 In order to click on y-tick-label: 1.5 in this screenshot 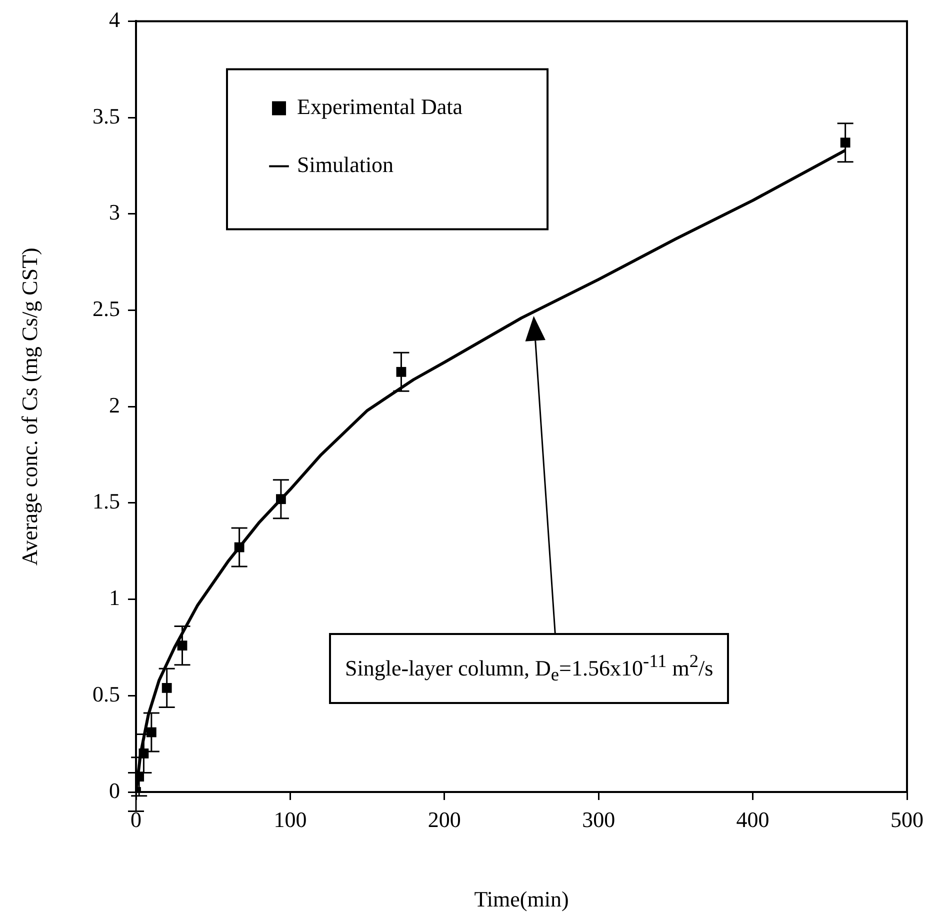, I will do `click(106, 501)`.